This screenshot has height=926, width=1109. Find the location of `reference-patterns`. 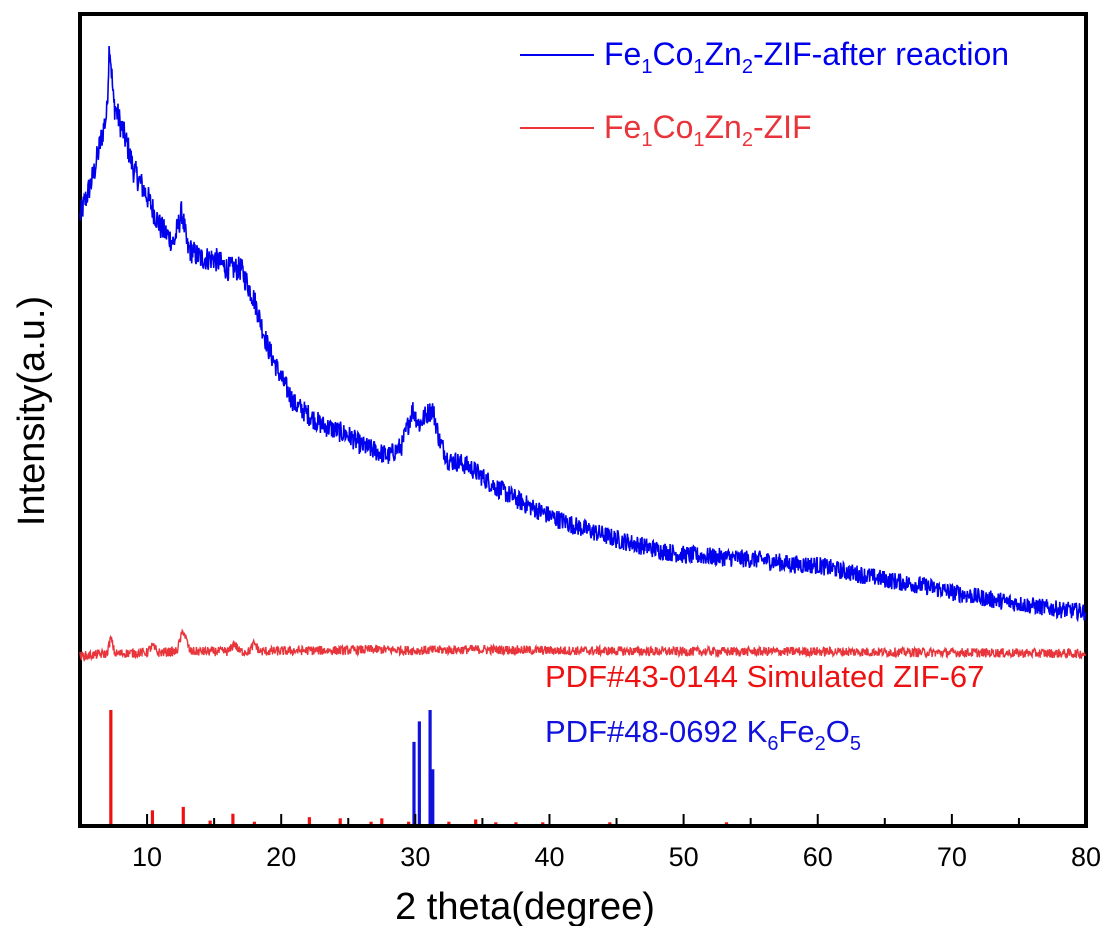

reference-patterns is located at coordinates (419, 767).